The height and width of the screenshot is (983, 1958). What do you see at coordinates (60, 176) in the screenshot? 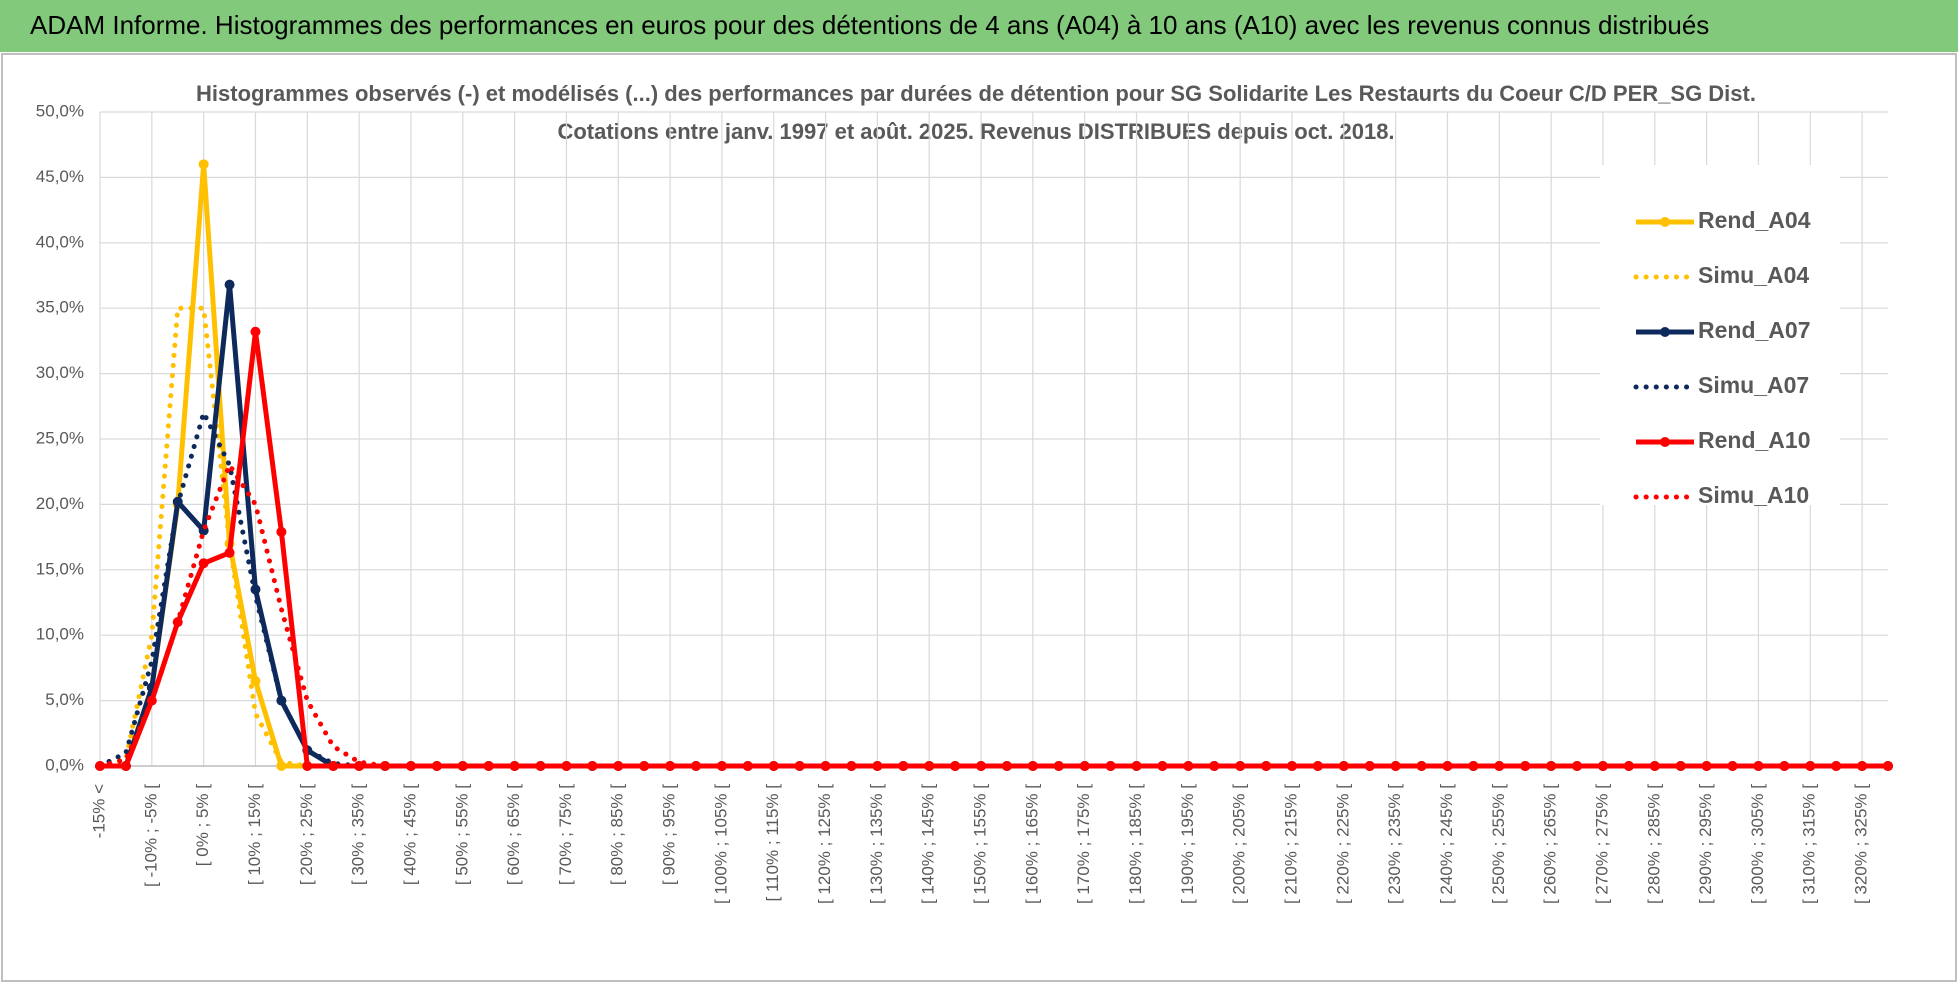
I see `y-tick-label: 45,0%` at bounding box center [60, 176].